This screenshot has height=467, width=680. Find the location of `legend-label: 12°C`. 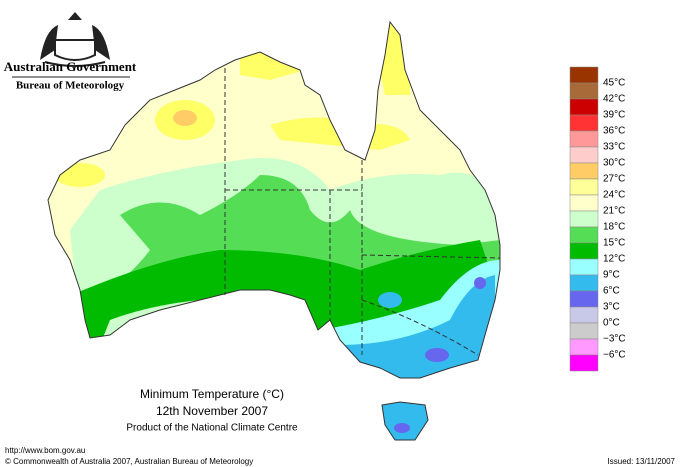

legend-label: 12°C is located at coordinates (614, 259).